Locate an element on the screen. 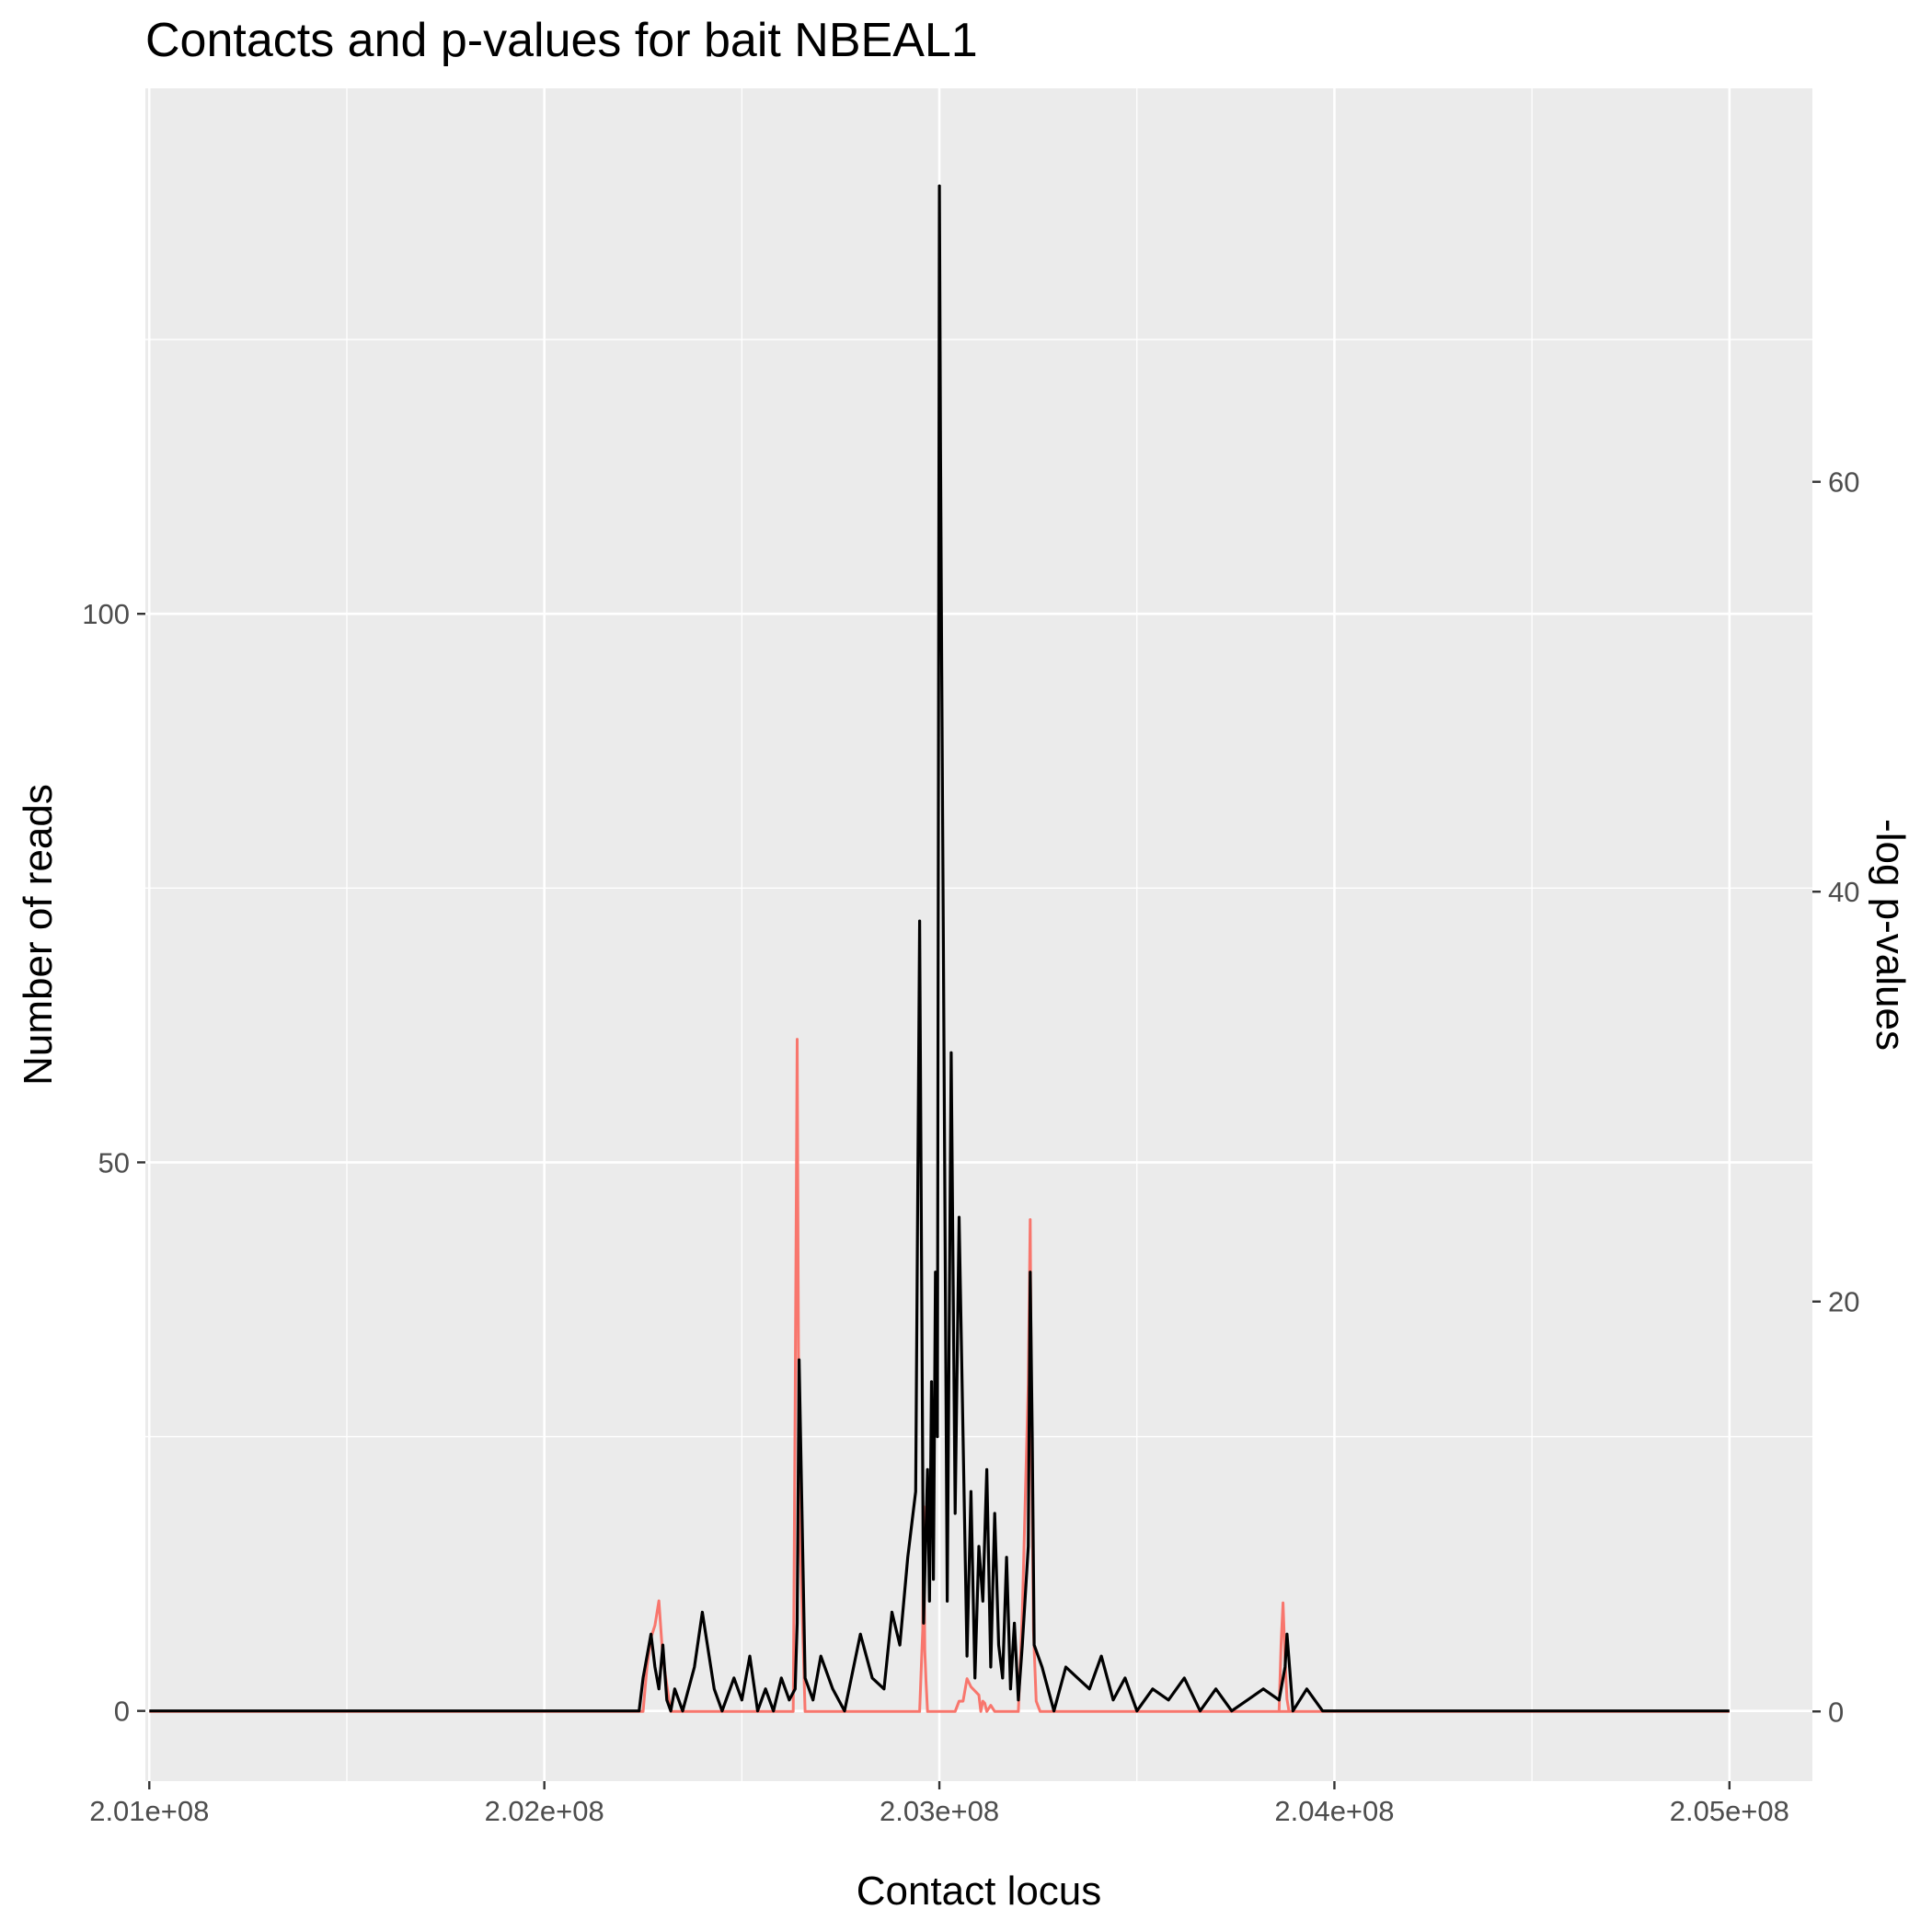 The width and height of the screenshot is (1932, 1932). y-tick-label: 0 is located at coordinates (122, 1712).